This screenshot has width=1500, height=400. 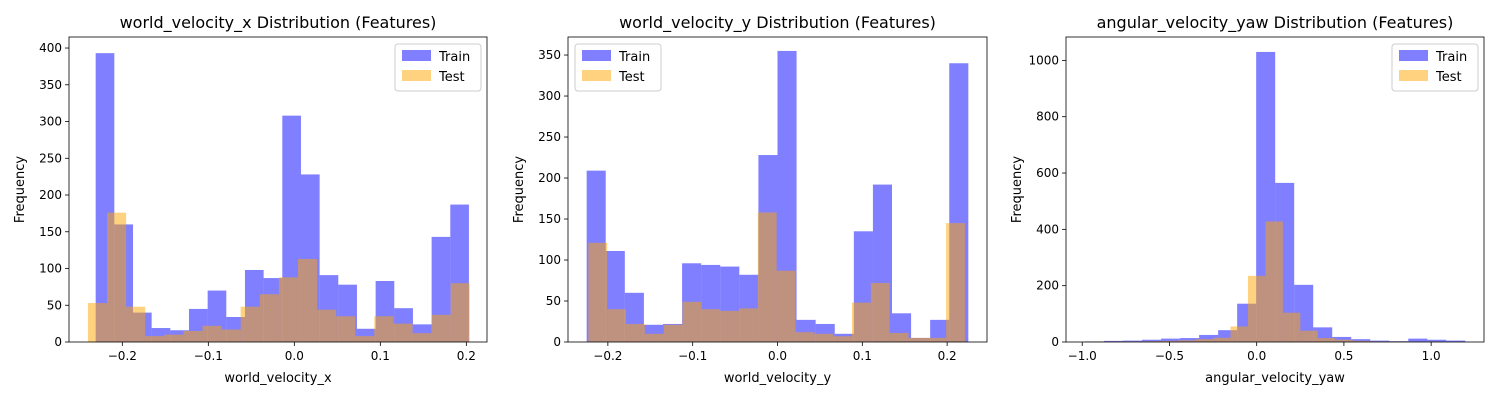 I want to click on y-tick-label: 200, so click(x=1047, y=286).